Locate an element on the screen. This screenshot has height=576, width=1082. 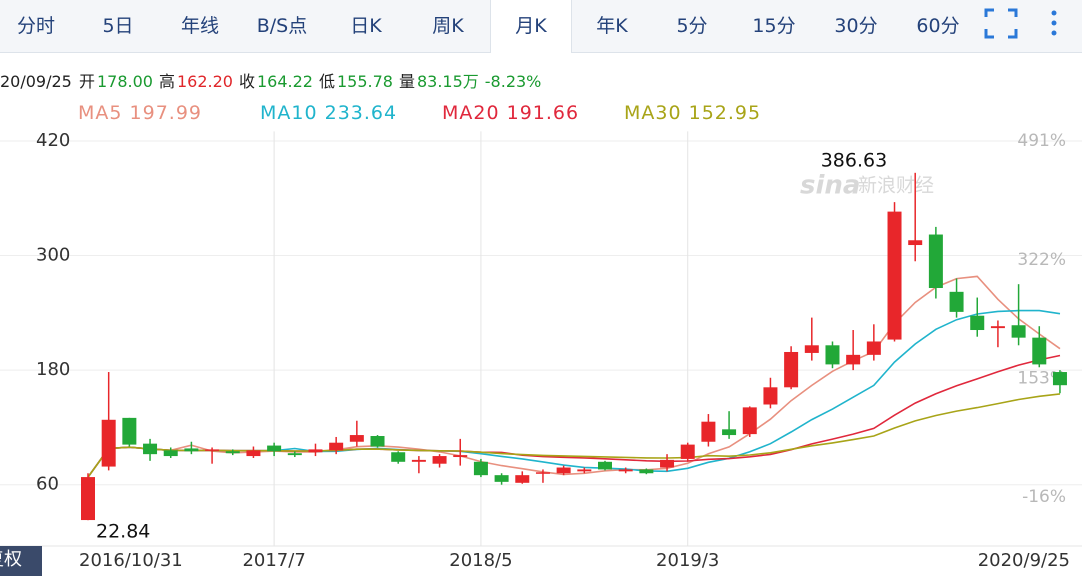
tab: 日K is located at coordinates (366, 26).